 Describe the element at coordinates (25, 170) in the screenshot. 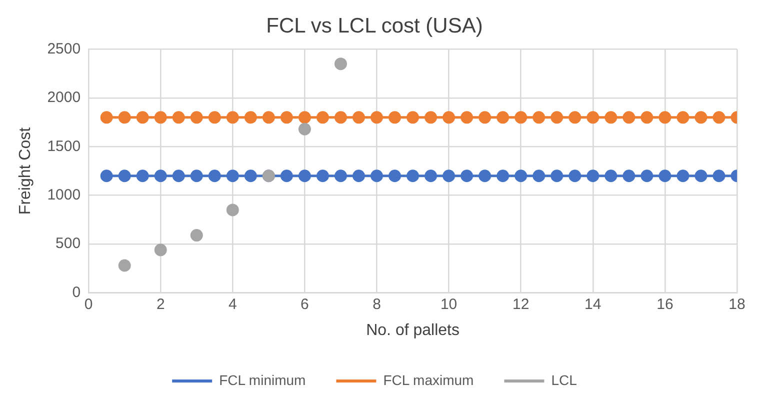

I see `y-axis-title: Freight Cost` at that location.